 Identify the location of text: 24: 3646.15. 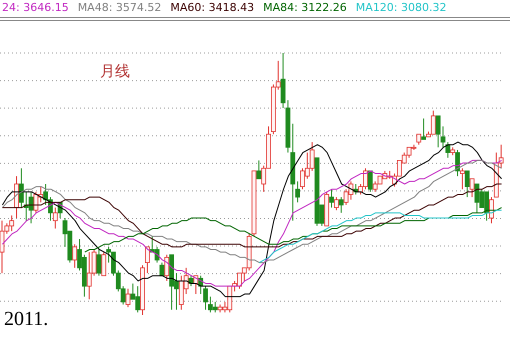
(35, 7).